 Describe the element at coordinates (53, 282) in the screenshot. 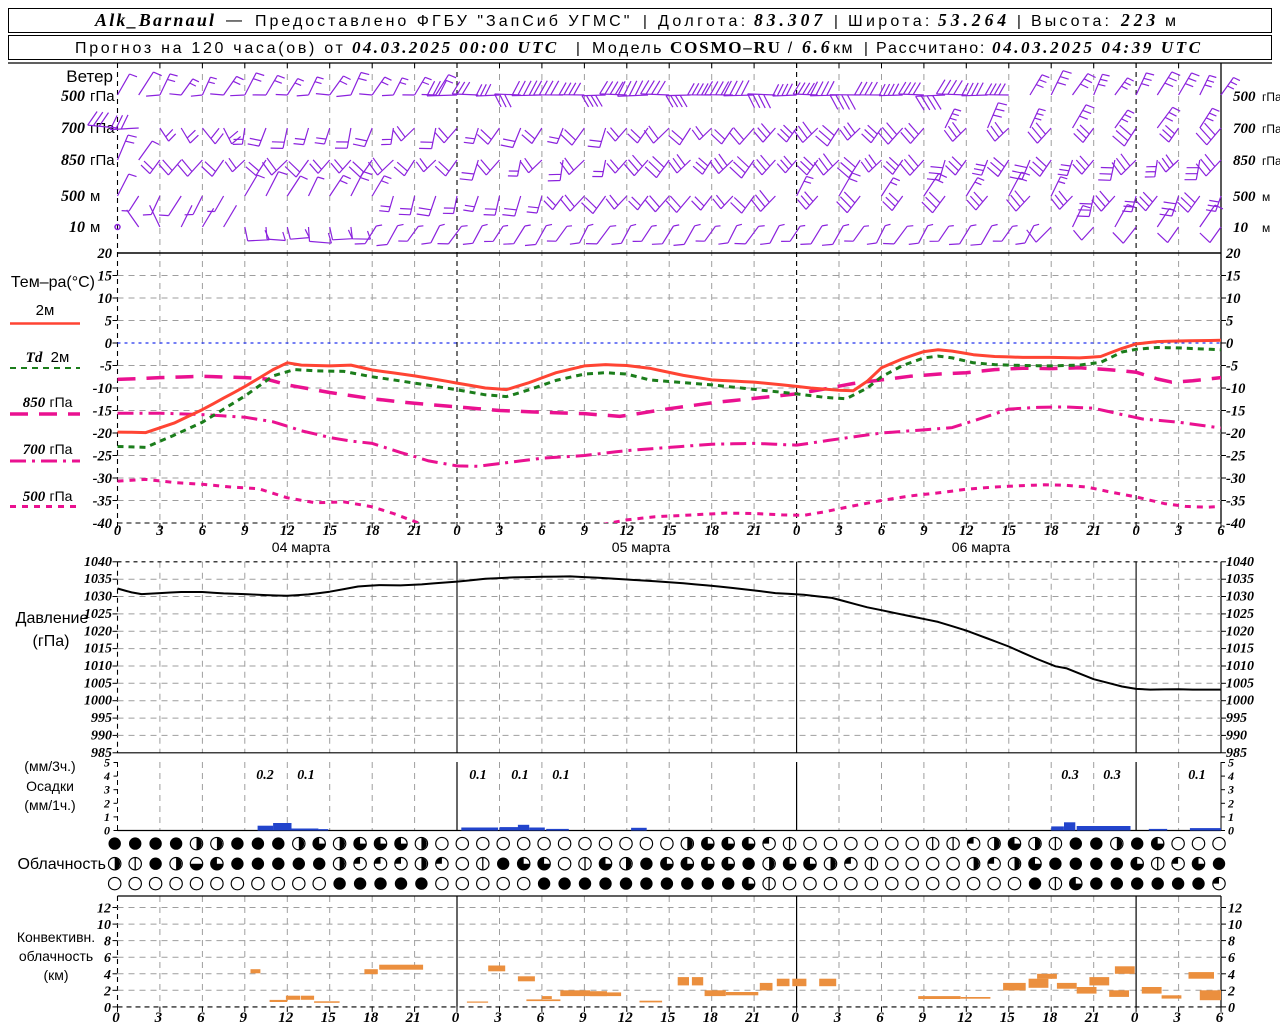

I see `svg-text: Тем–ра(°C)` at that location.